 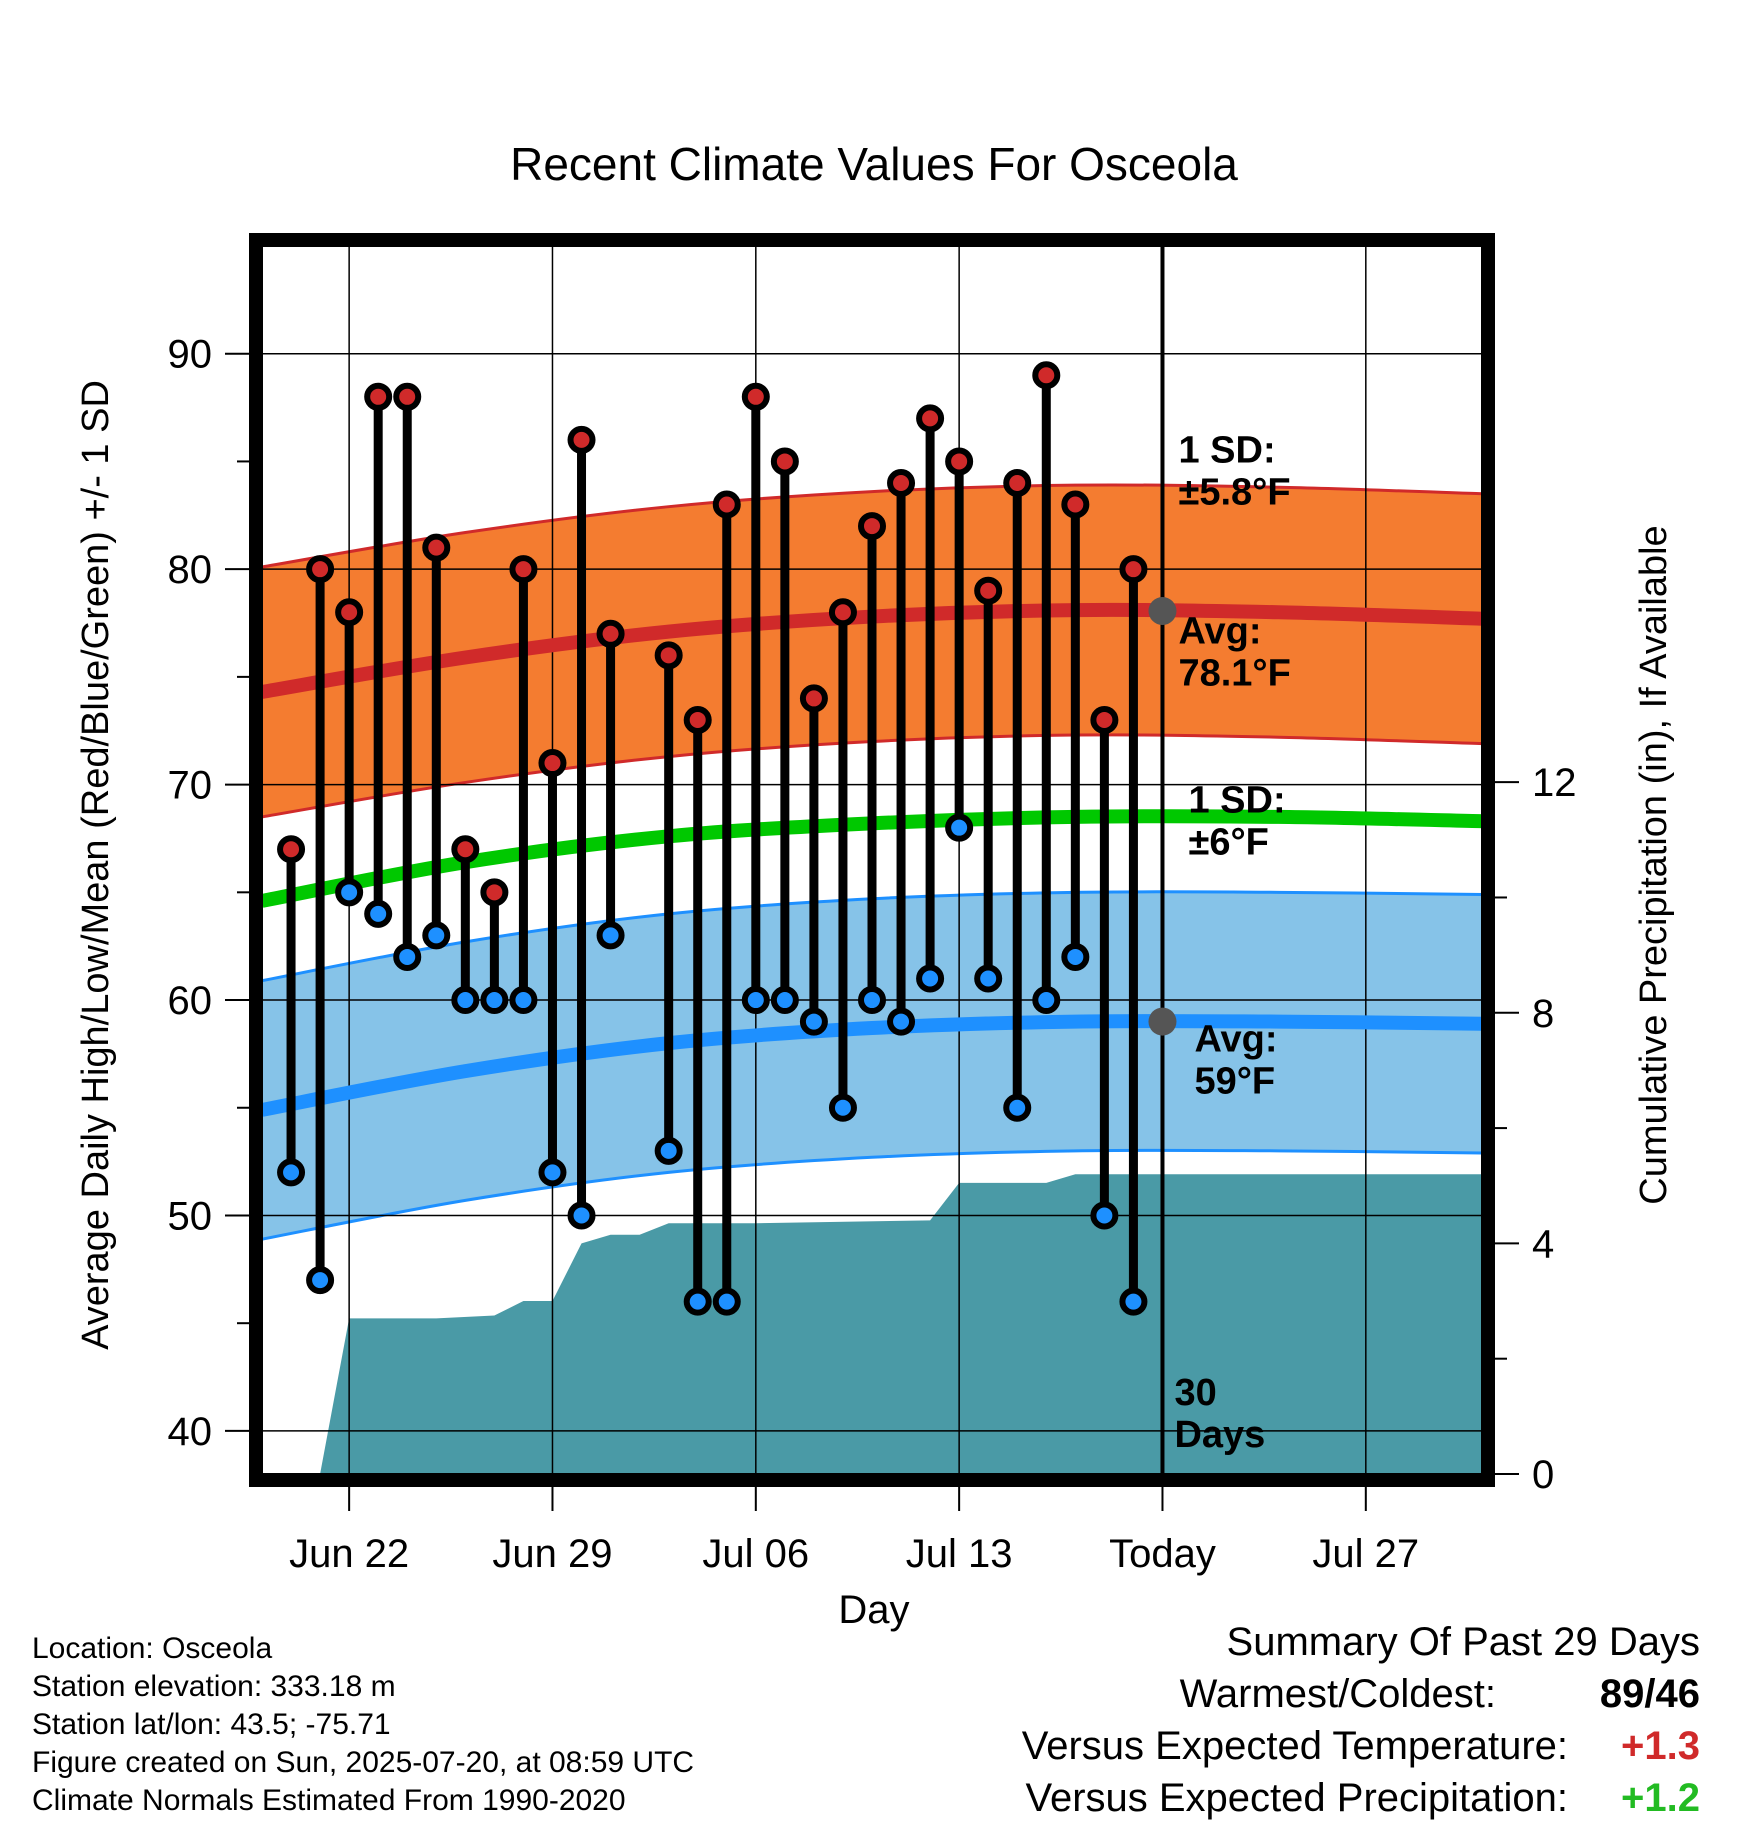 What do you see at coordinates (1650, 1694) in the screenshot?
I see `summary-warm-cold-value: 89/46` at bounding box center [1650, 1694].